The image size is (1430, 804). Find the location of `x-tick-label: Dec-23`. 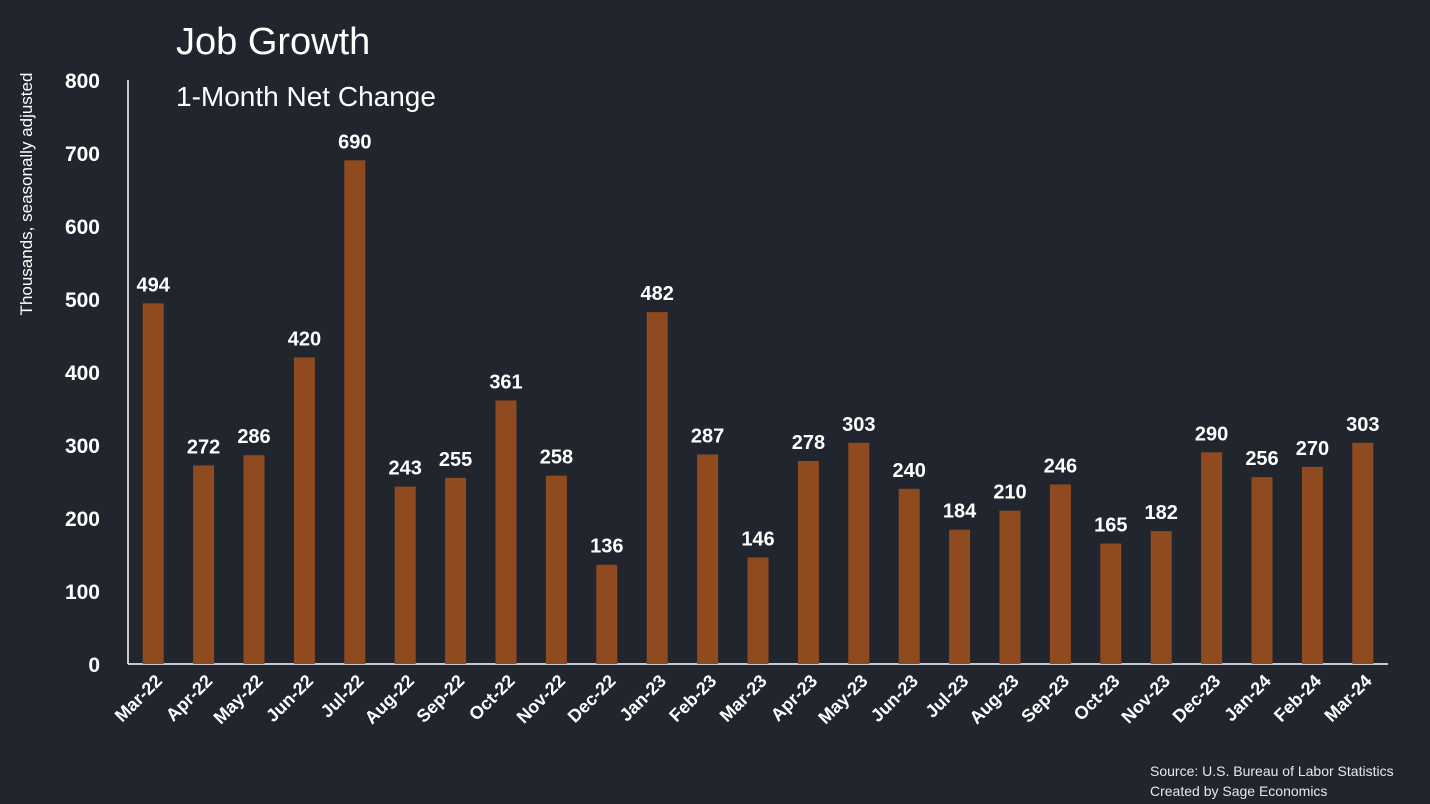

x-tick-label: Dec-23 is located at coordinates (1197, 699).